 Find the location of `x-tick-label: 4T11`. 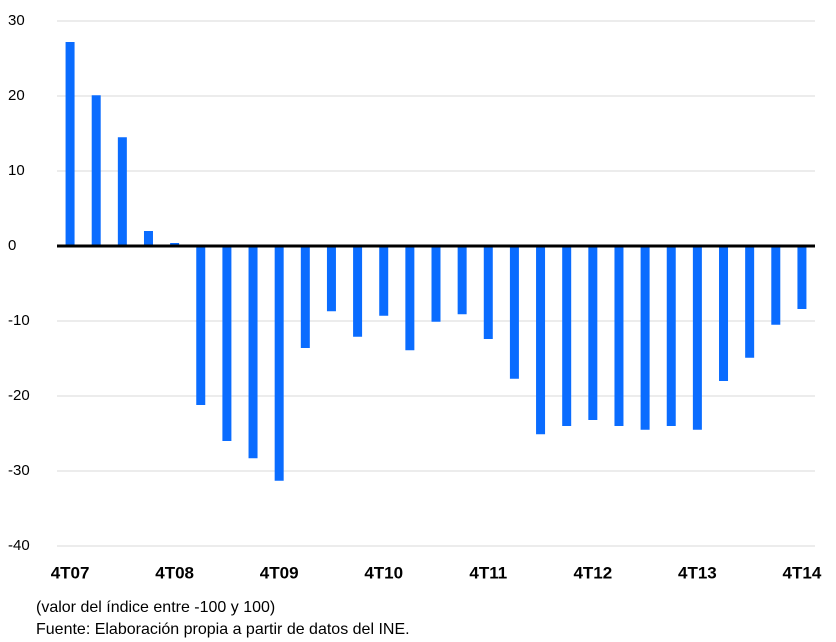

x-tick-label: 4T11 is located at coordinates (488, 572).